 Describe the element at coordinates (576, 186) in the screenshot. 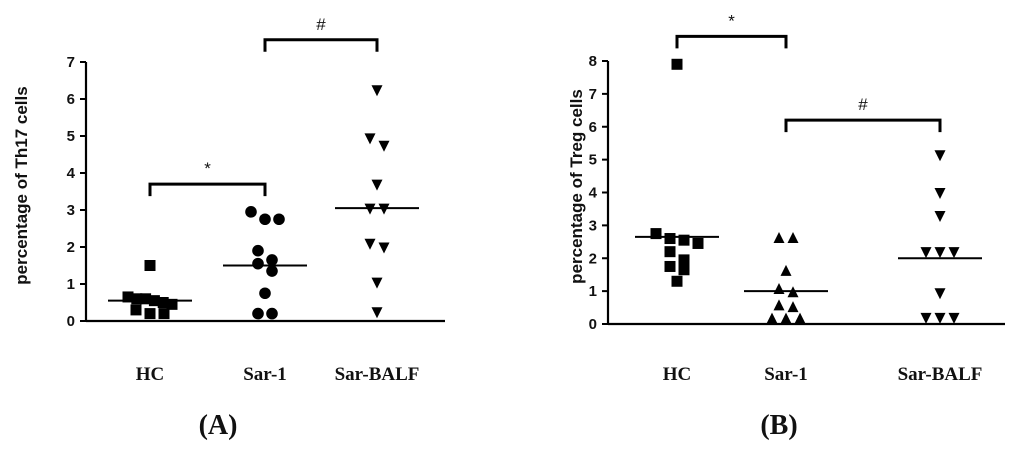

I see `y-axis-label: percentage of Treg cells` at that location.